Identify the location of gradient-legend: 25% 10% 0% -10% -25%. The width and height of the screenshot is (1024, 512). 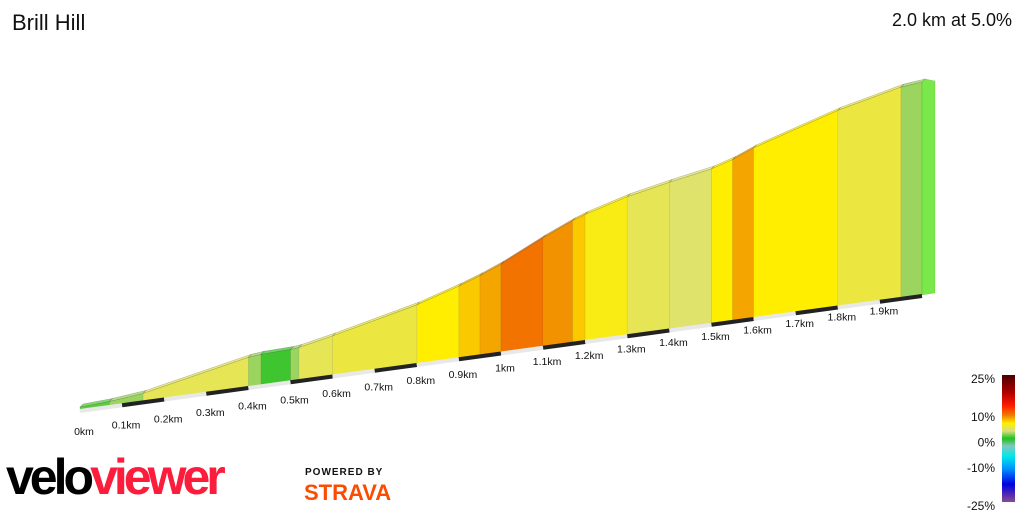
(991, 442).